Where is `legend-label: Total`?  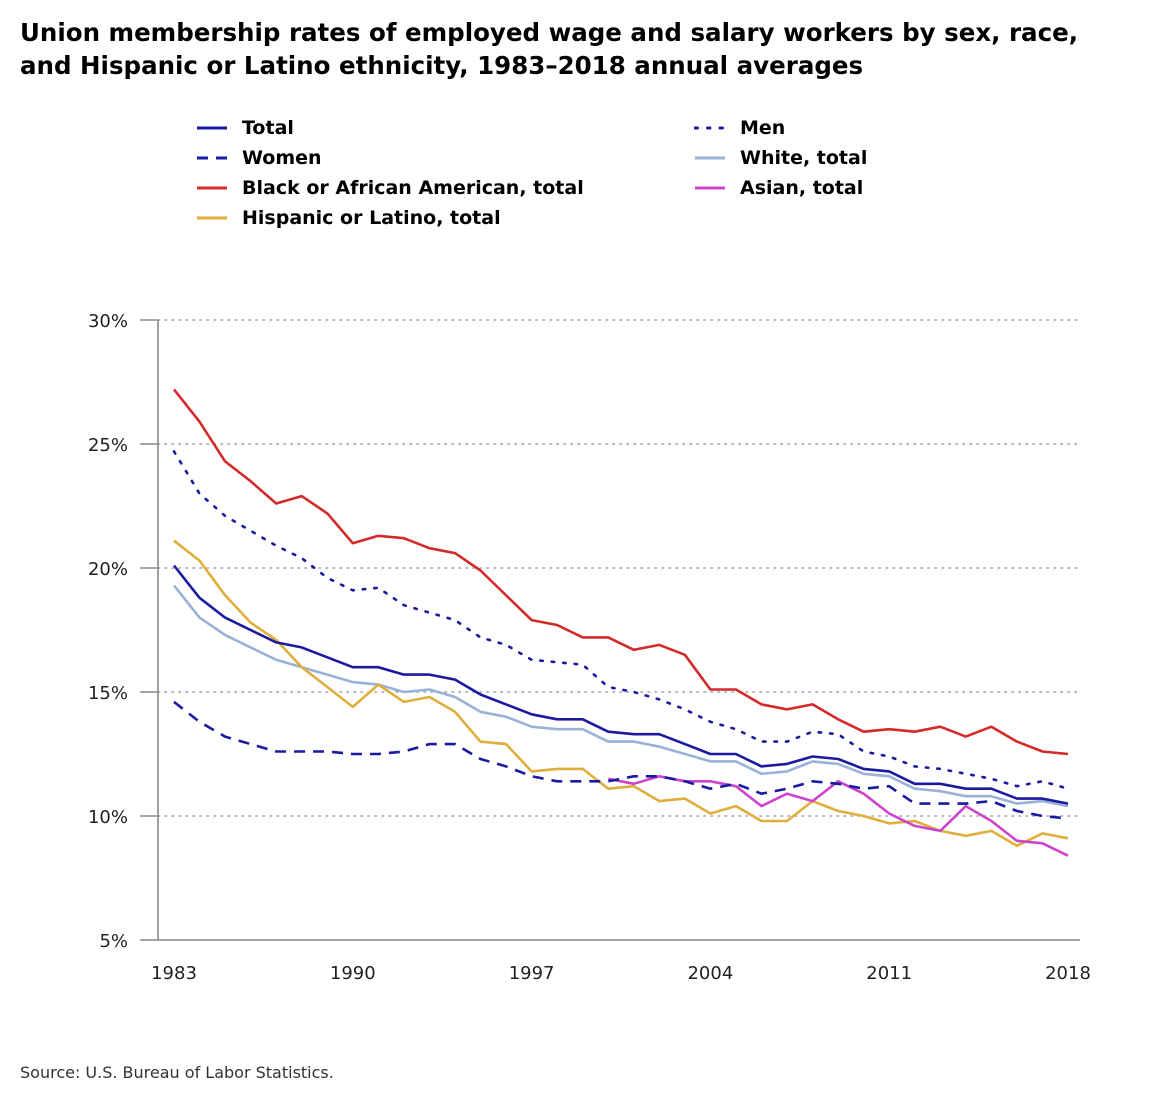
legend-label: Total is located at coordinates (268, 128).